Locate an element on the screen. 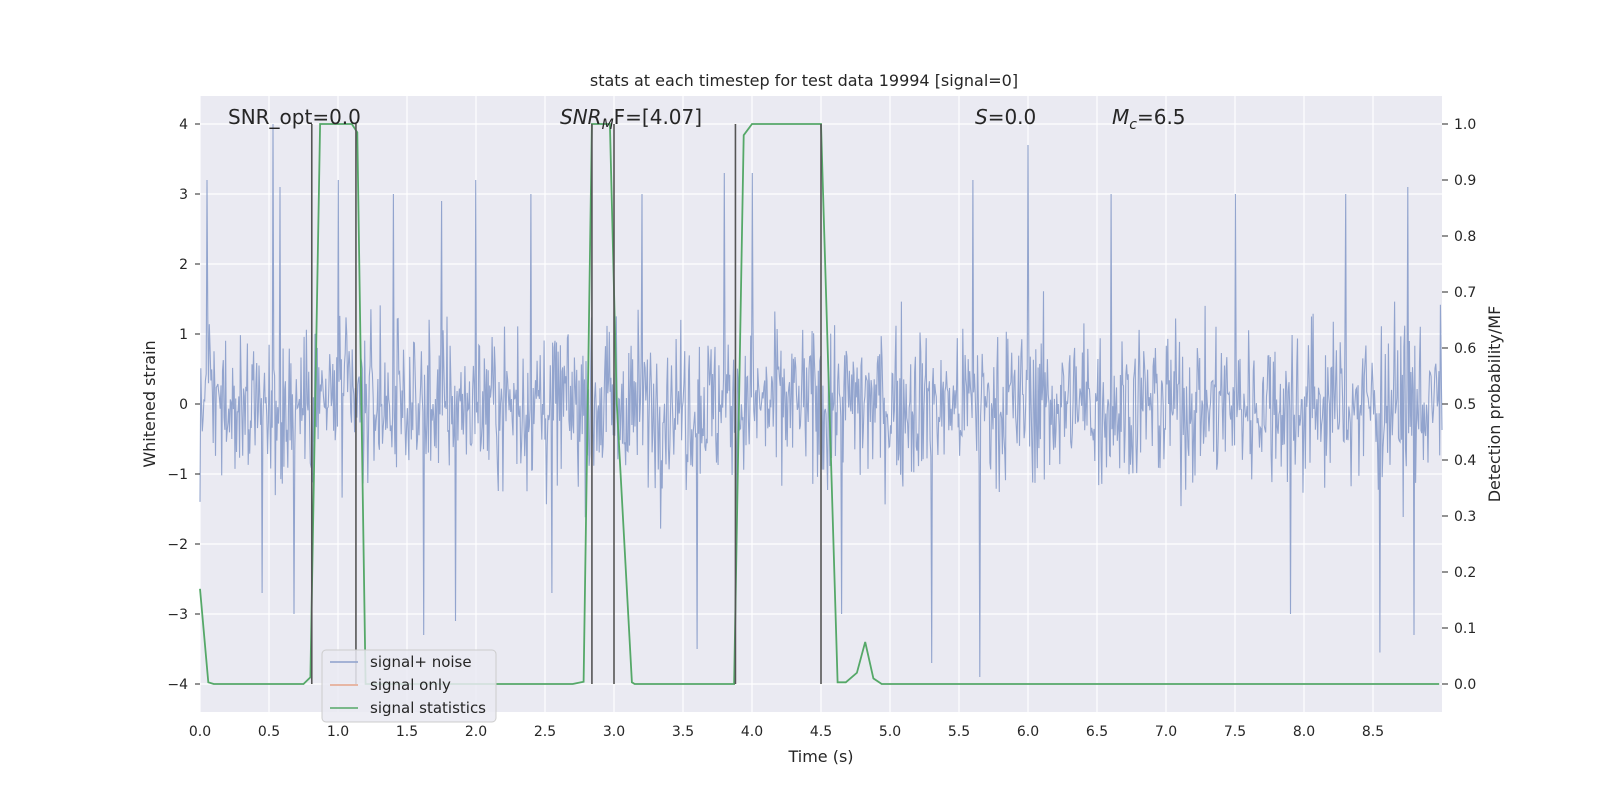 Image resolution: width=1600 pixels, height=800 pixels. annotation-mc: Mc=6.5 is located at coordinates (1149, 119).